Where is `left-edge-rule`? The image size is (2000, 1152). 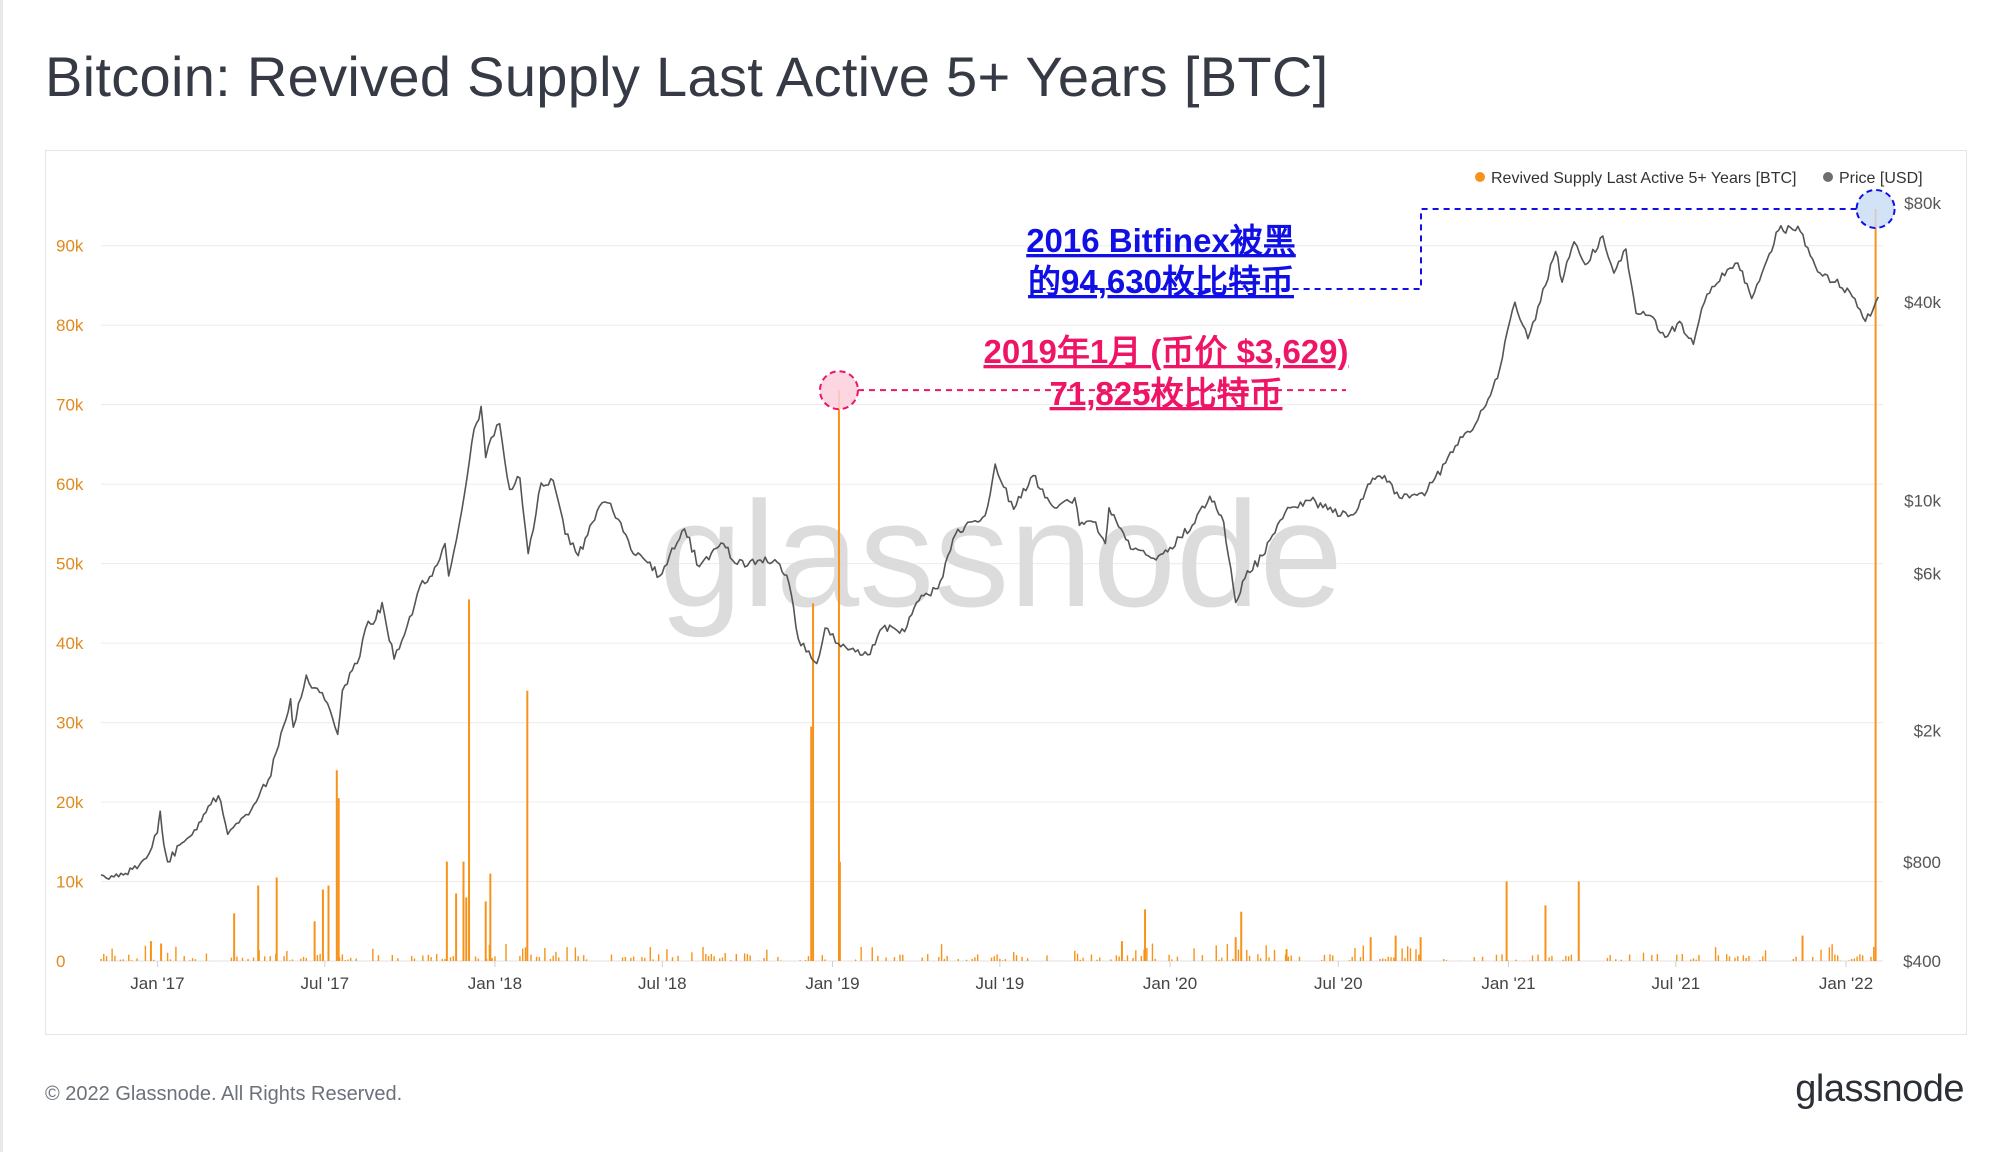
left-edge-rule is located at coordinates (1, 576).